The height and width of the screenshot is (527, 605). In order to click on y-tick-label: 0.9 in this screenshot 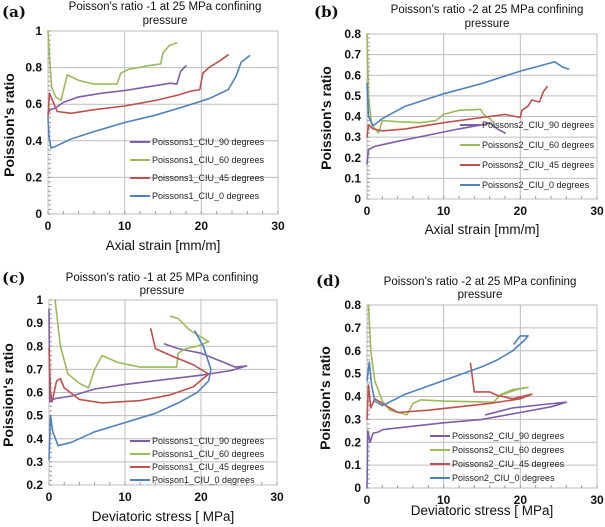, I will do `click(34, 323)`.